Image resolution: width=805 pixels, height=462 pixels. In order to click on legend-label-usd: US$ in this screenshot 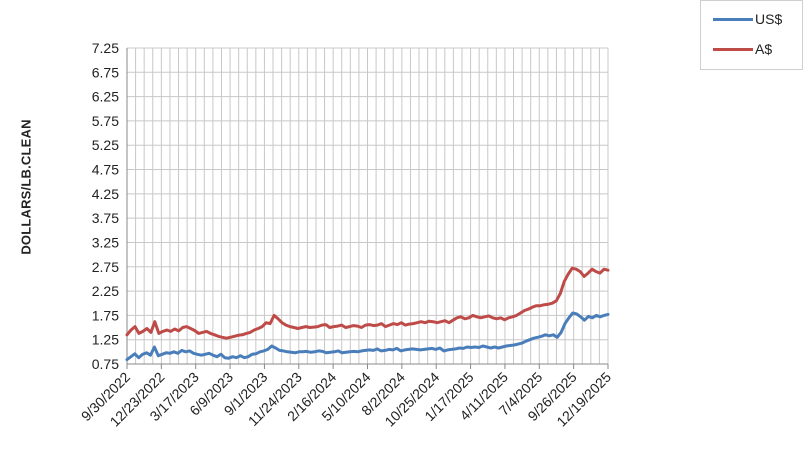, I will do `click(769, 19)`.